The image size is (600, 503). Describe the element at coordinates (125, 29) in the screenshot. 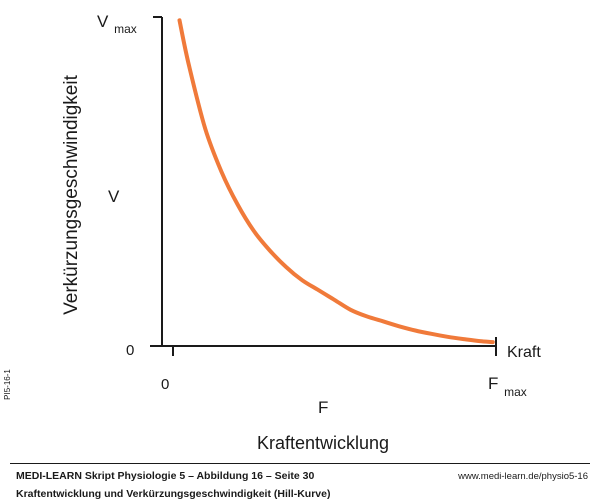

I see `y-max-label-sub: max` at that location.